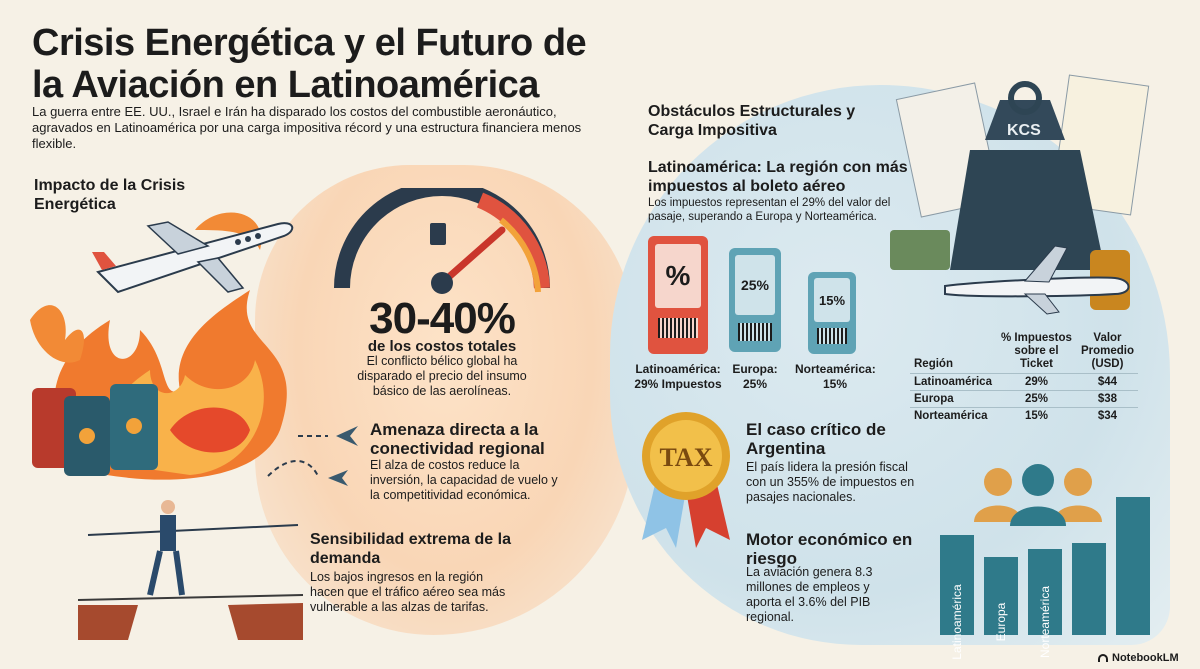 This screenshot has height=669, width=1200. What do you see at coordinates (95, 430) in the screenshot?
I see `oil-barrels-icon` at bounding box center [95, 430].